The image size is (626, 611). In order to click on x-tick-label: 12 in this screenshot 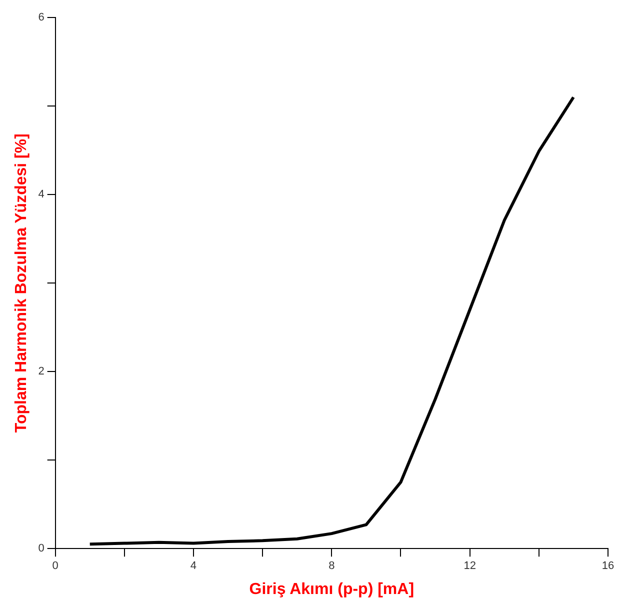, I will do `click(470, 566)`.